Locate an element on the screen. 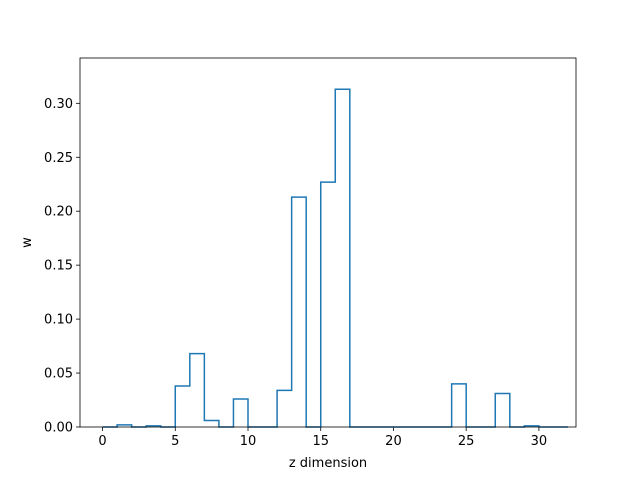 The height and width of the screenshot is (480, 640). x-tick-label: 20 is located at coordinates (393, 441).